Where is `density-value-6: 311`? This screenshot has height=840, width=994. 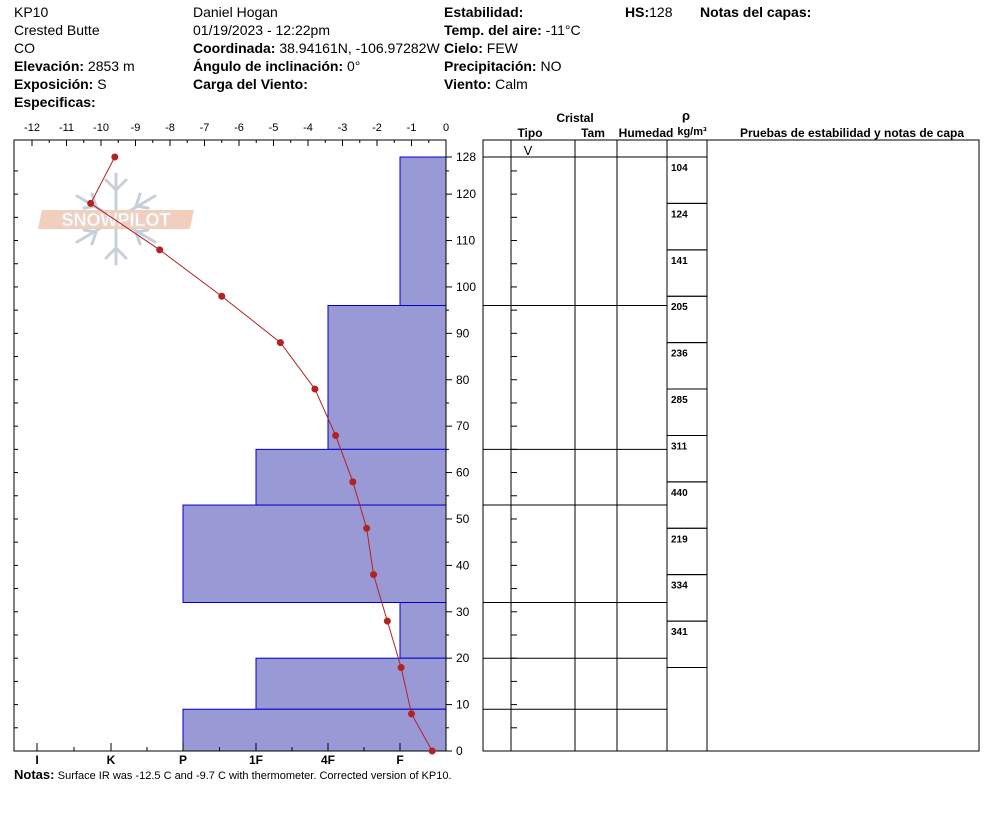 density-value-6: 311 is located at coordinates (679, 446).